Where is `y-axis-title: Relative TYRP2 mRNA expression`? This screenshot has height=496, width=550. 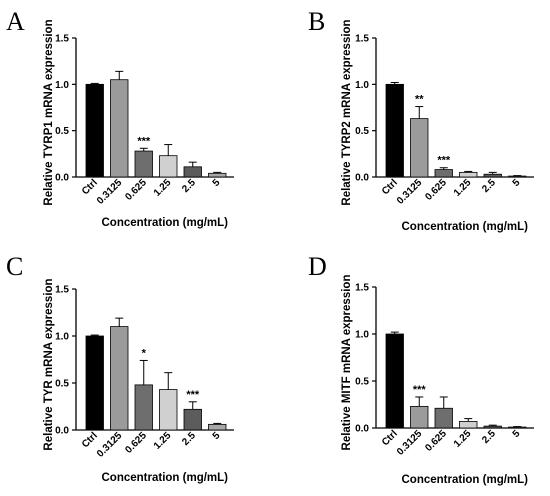 y-axis-title: Relative TYRP2 mRNA expression is located at coordinates (347, 112).